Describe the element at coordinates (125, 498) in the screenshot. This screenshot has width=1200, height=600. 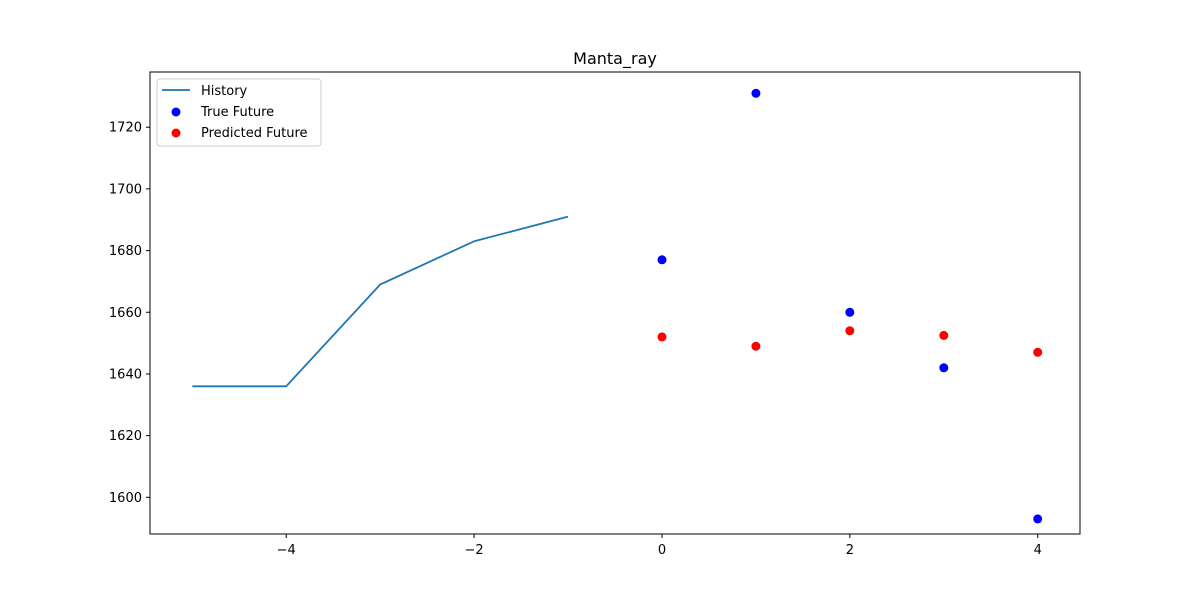
I see `y-tick-label: 1600` at that location.